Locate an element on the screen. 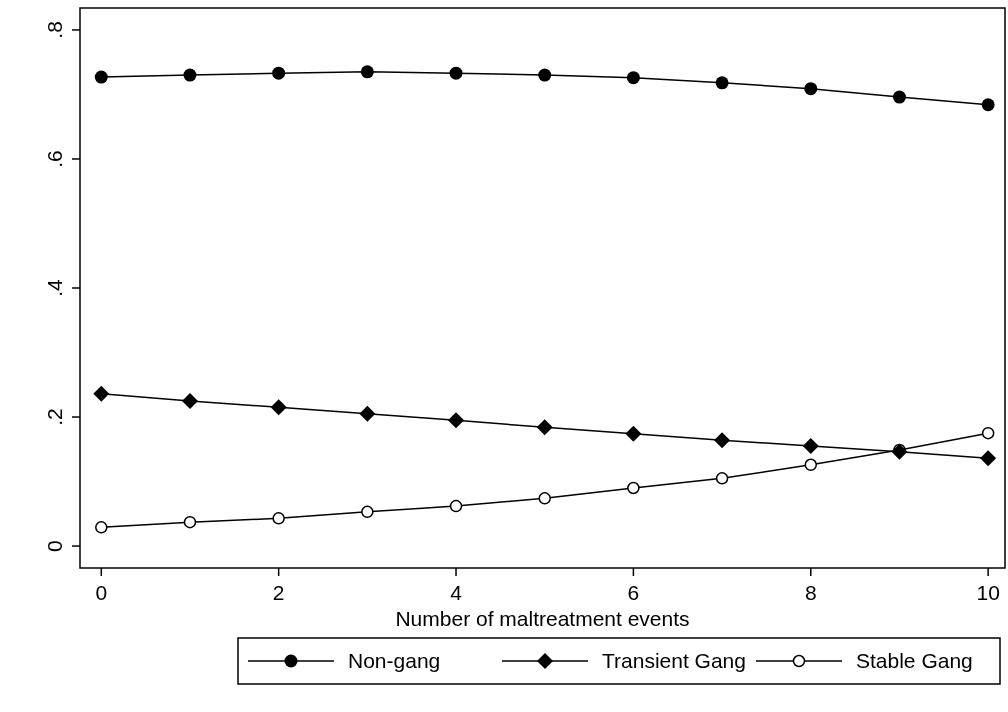 The image size is (1008, 712). y-tick-label: .6 is located at coordinates (54, 159).